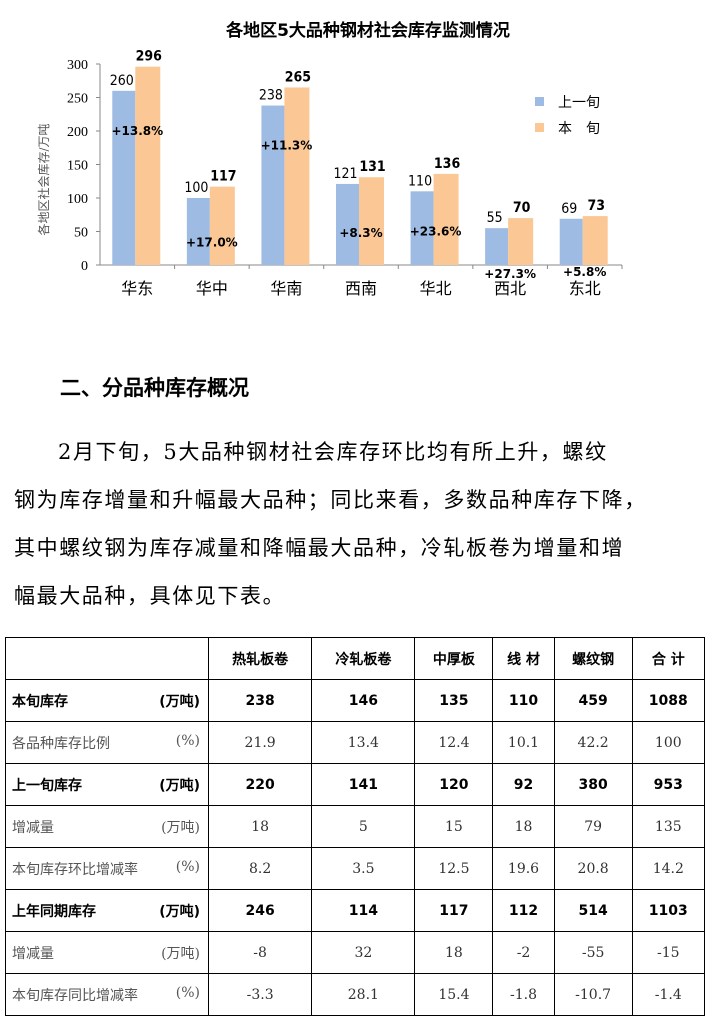  Describe the element at coordinates (363, 868) in the screenshot. I see `table-cell: 3.5` at that location.